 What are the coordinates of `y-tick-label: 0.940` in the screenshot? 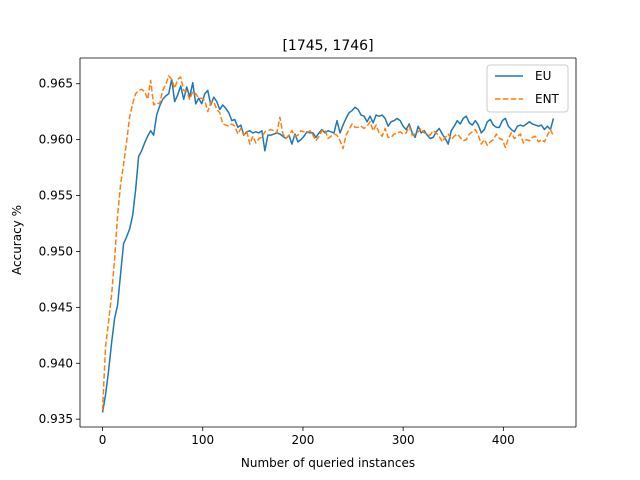 It's located at (56, 363).